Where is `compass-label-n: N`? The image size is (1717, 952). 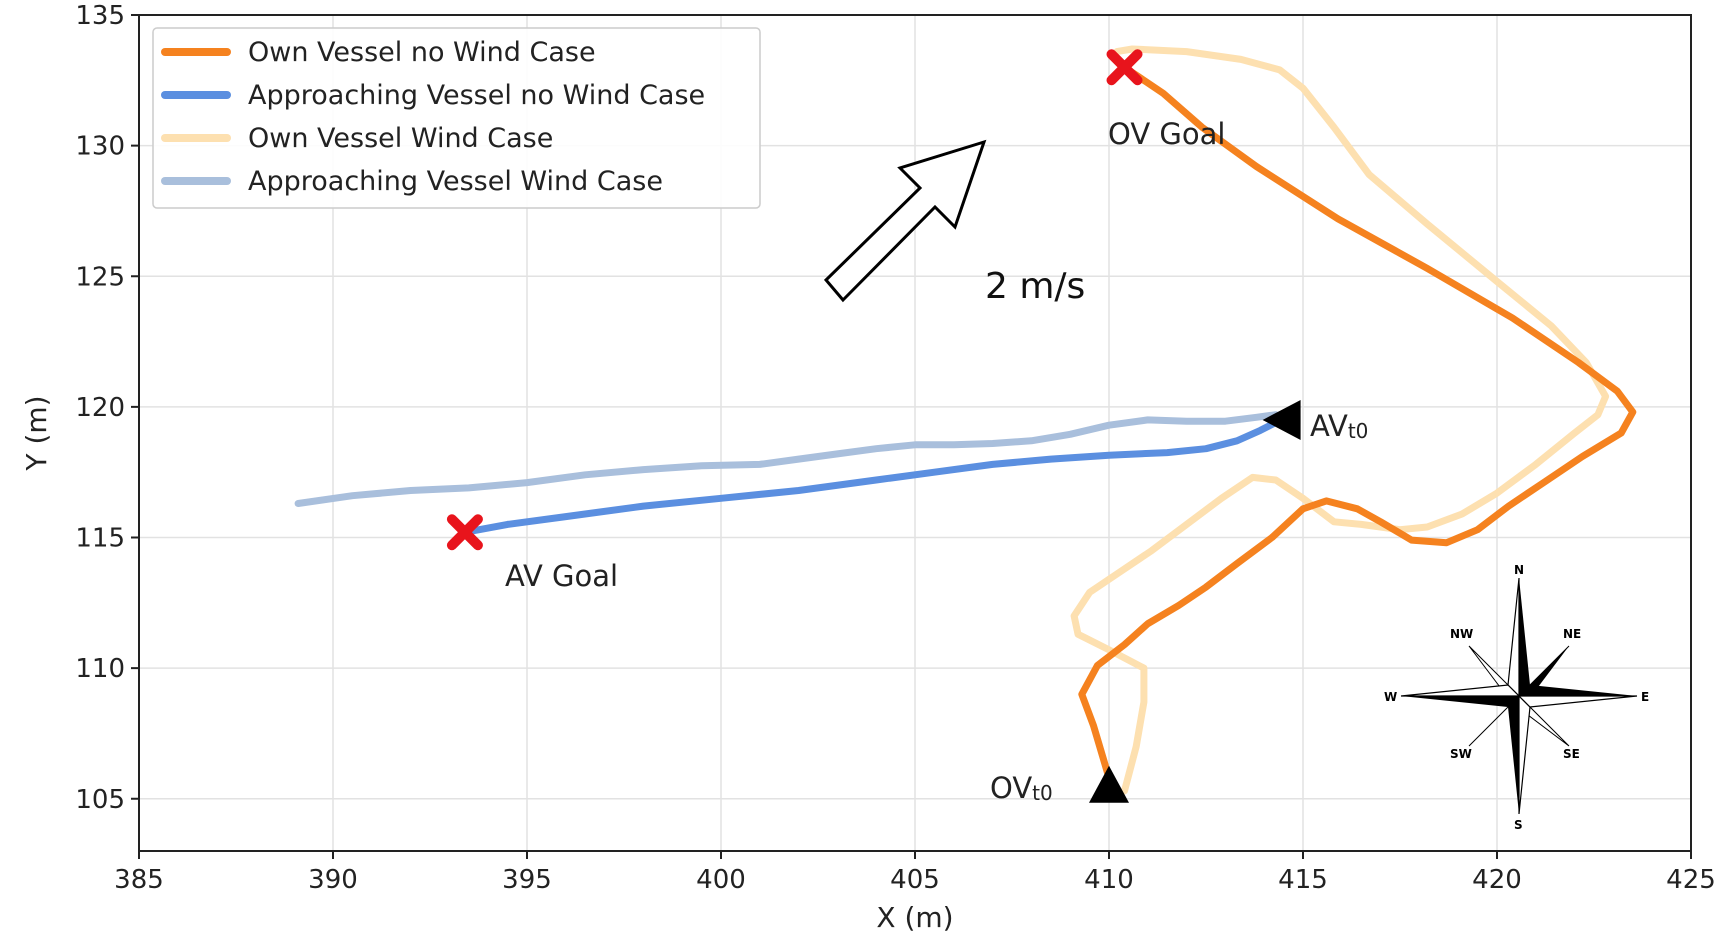
compass-label-n: N is located at coordinates (1519, 570).